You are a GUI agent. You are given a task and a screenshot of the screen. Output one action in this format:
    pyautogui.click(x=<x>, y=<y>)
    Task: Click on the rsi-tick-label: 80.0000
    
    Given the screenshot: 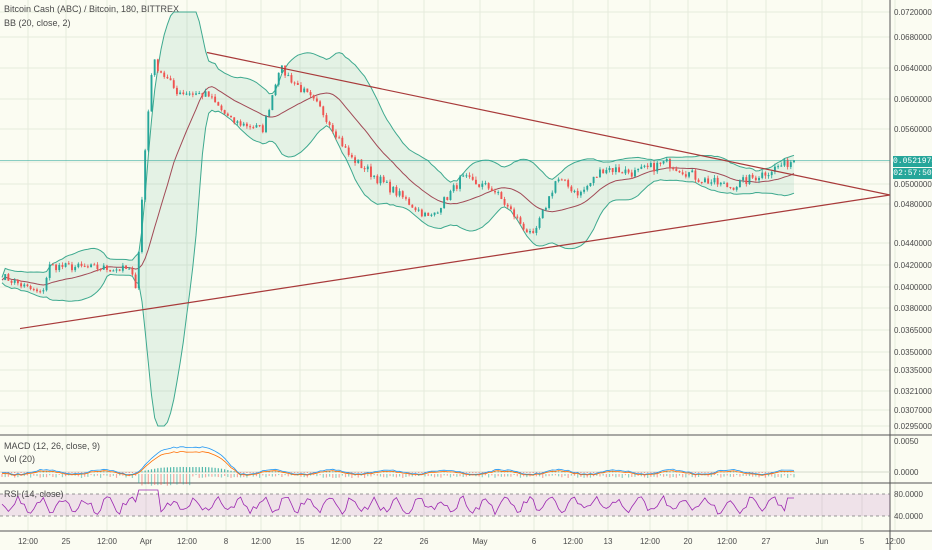 What is the action you would take?
    pyautogui.click(x=908, y=494)
    